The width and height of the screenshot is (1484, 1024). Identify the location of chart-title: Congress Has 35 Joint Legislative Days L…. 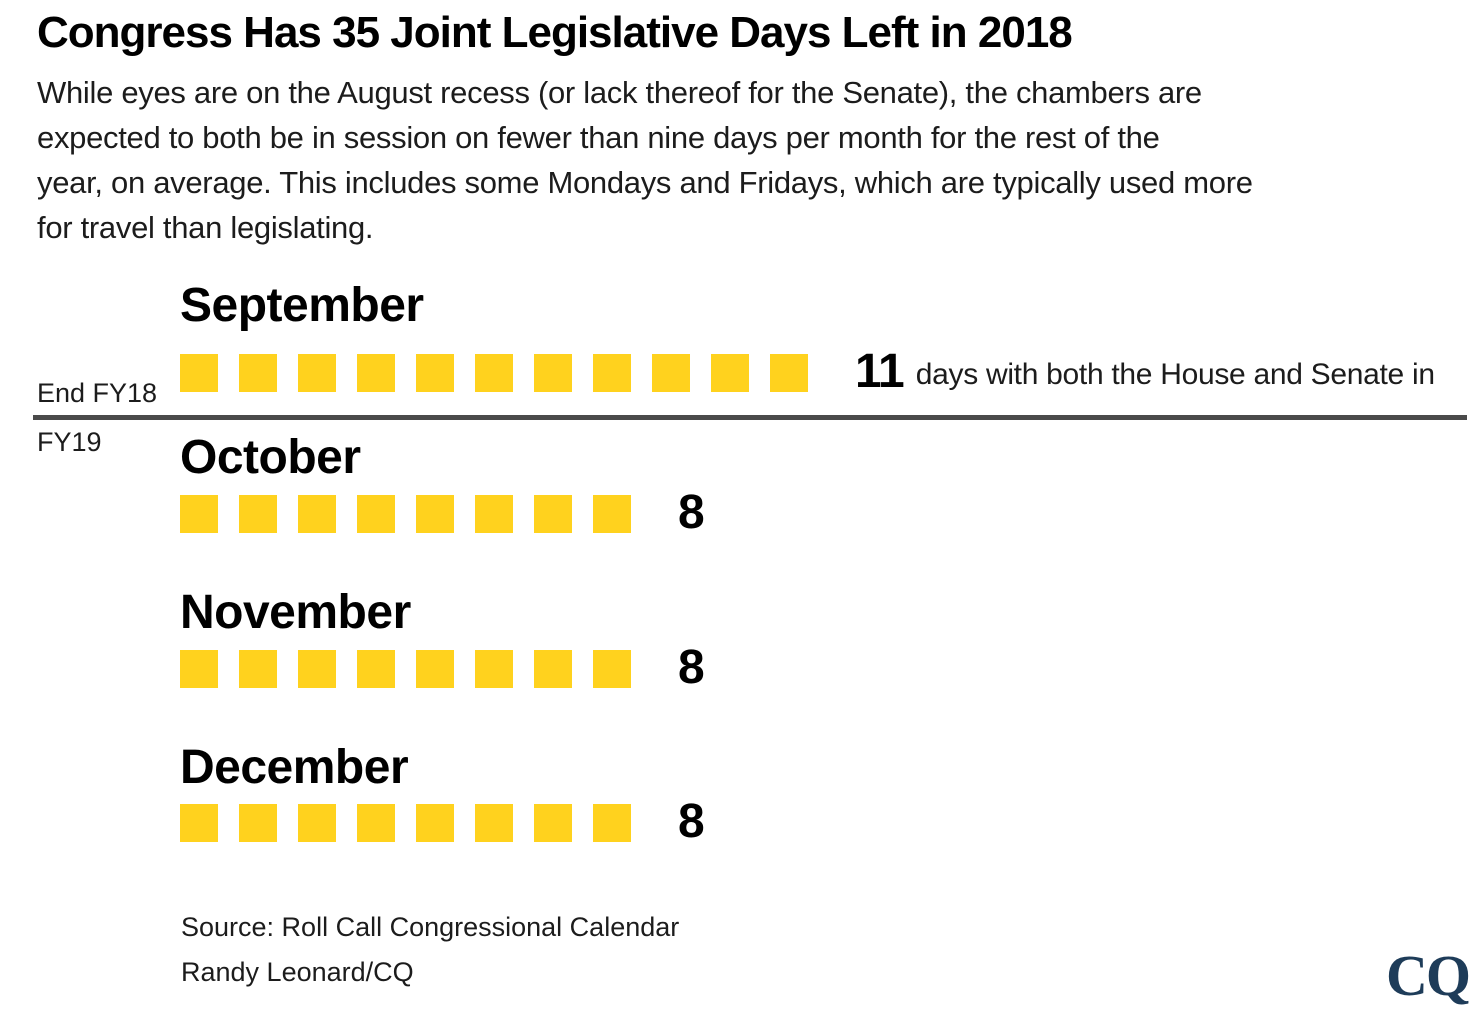
(555, 32).